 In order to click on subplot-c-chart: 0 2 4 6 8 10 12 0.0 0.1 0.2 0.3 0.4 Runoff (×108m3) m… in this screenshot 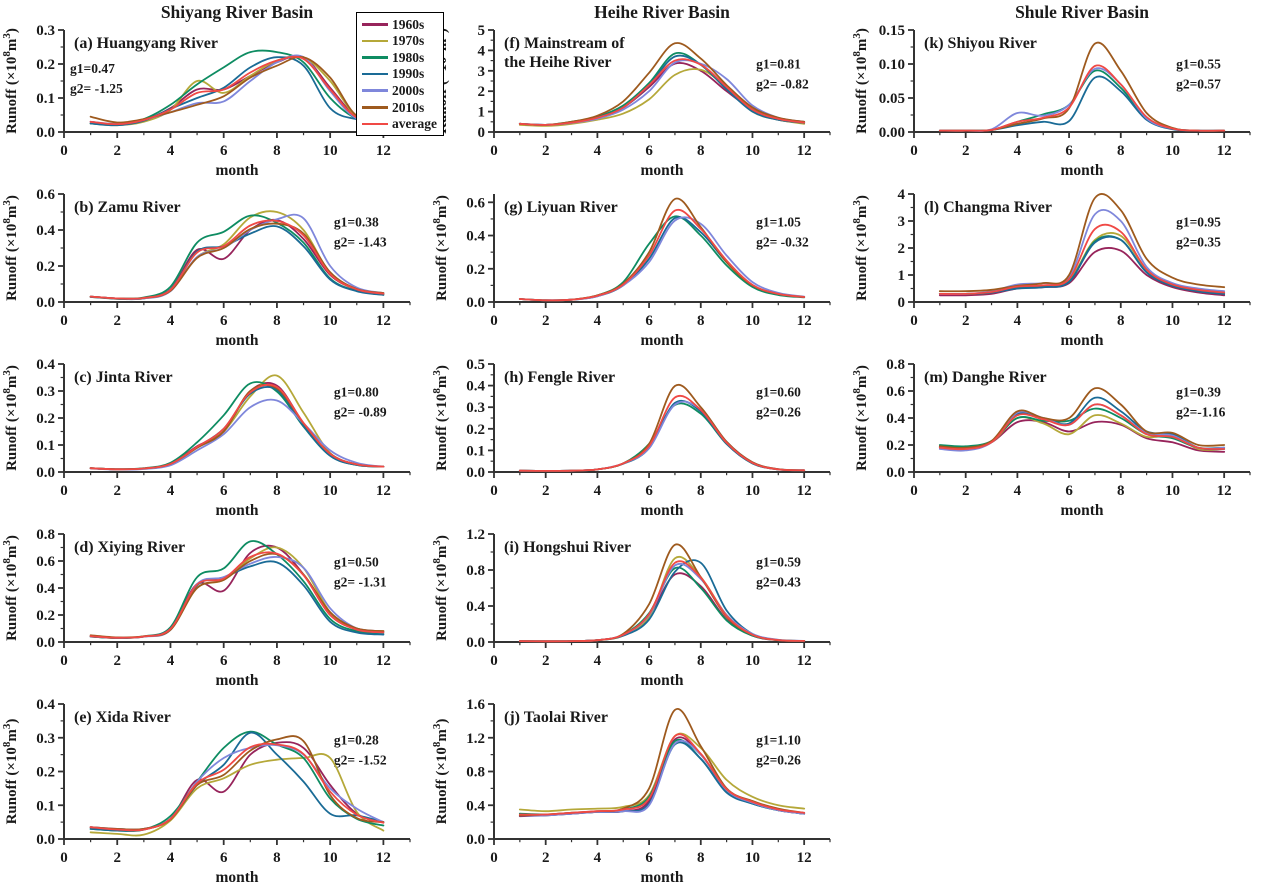, I will do `click(206, 438)`.